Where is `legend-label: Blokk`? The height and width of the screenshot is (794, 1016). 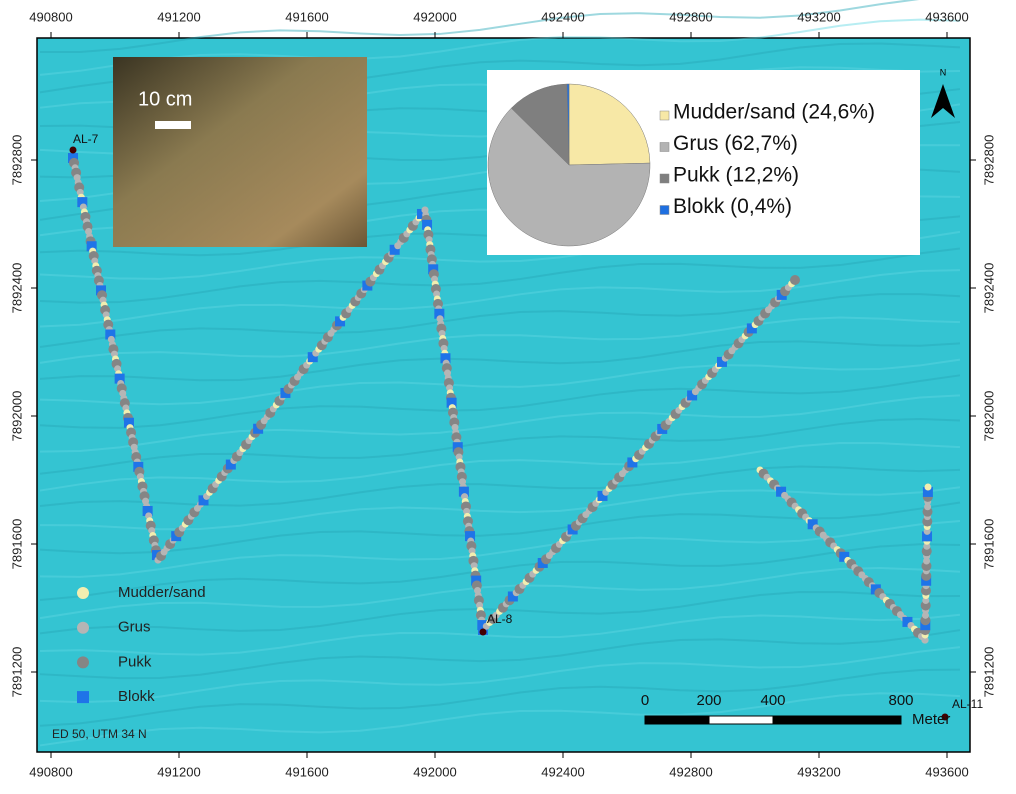
legend-label: Blokk is located at coordinates (136, 696).